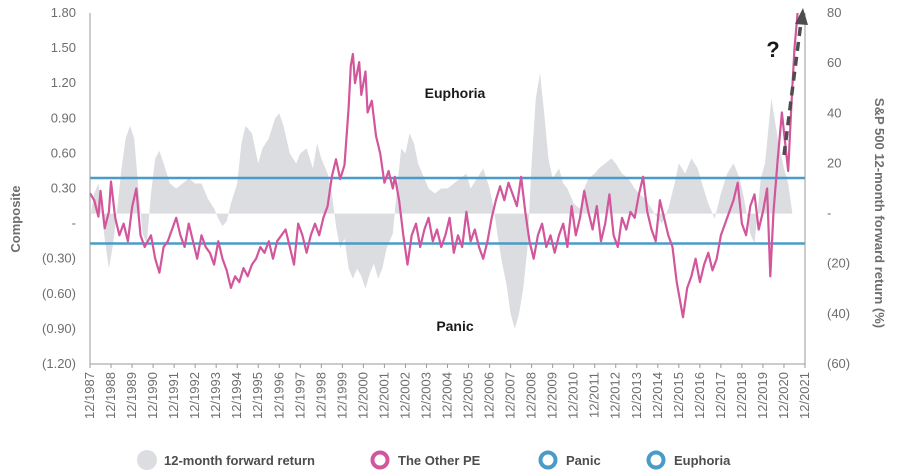 This screenshot has height=476, width=900. What do you see at coordinates (702, 460) in the screenshot?
I see `legend-label-euphoria: Euphoria` at bounding box center [702, 460].